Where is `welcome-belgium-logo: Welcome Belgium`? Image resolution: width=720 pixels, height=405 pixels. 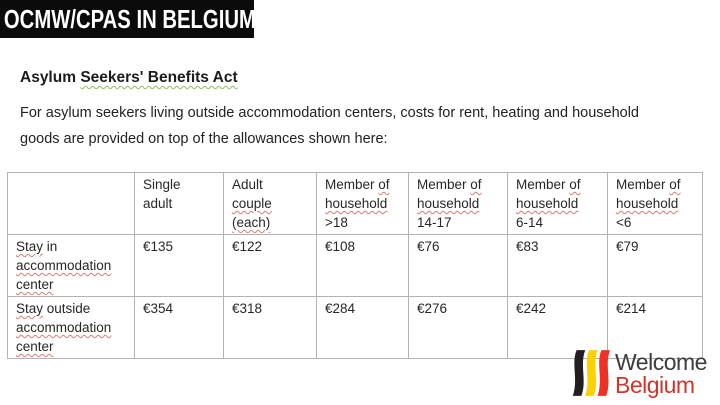
welcome-belgium-logo: Welcome Belgium is located at coordinates (638, 373).